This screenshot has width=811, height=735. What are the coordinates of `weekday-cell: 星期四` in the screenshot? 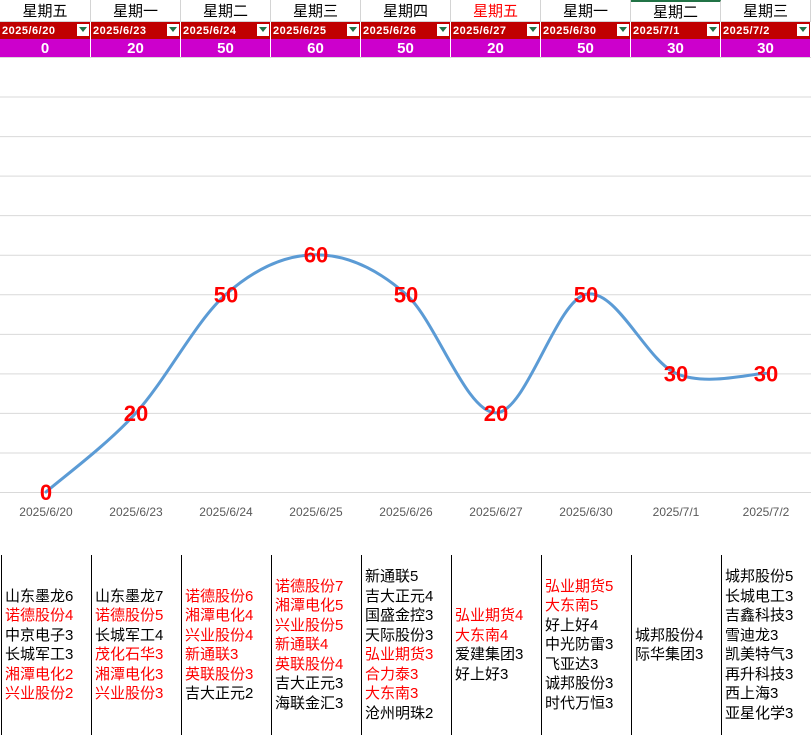 It's located at (406, 11).